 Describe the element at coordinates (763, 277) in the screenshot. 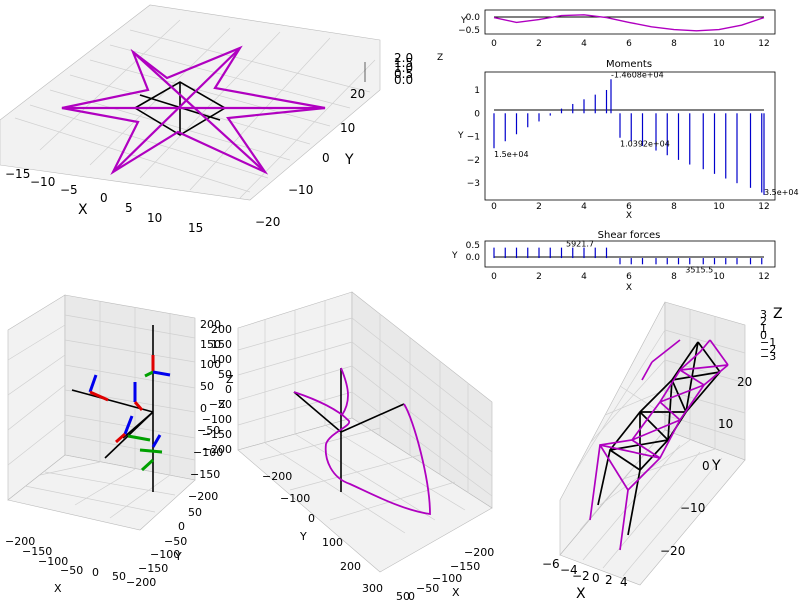

I see `shear-xtick-6: 12` at that location.